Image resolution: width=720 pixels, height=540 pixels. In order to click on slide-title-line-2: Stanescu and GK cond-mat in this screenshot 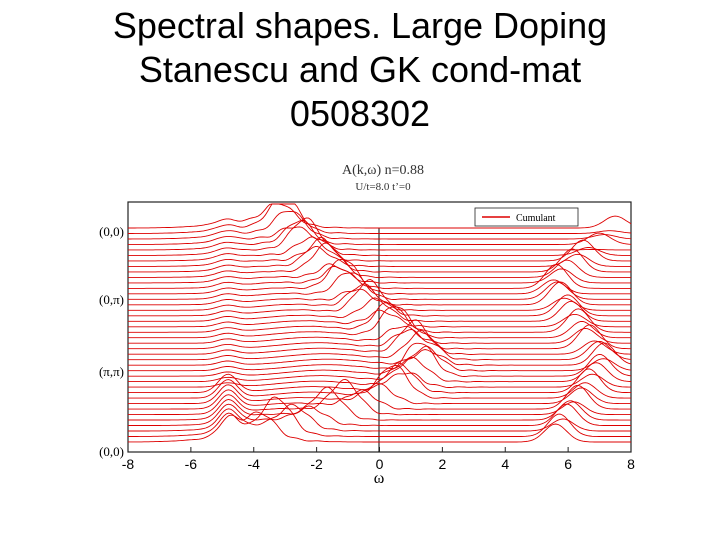, I will do `click(360, 69)`.